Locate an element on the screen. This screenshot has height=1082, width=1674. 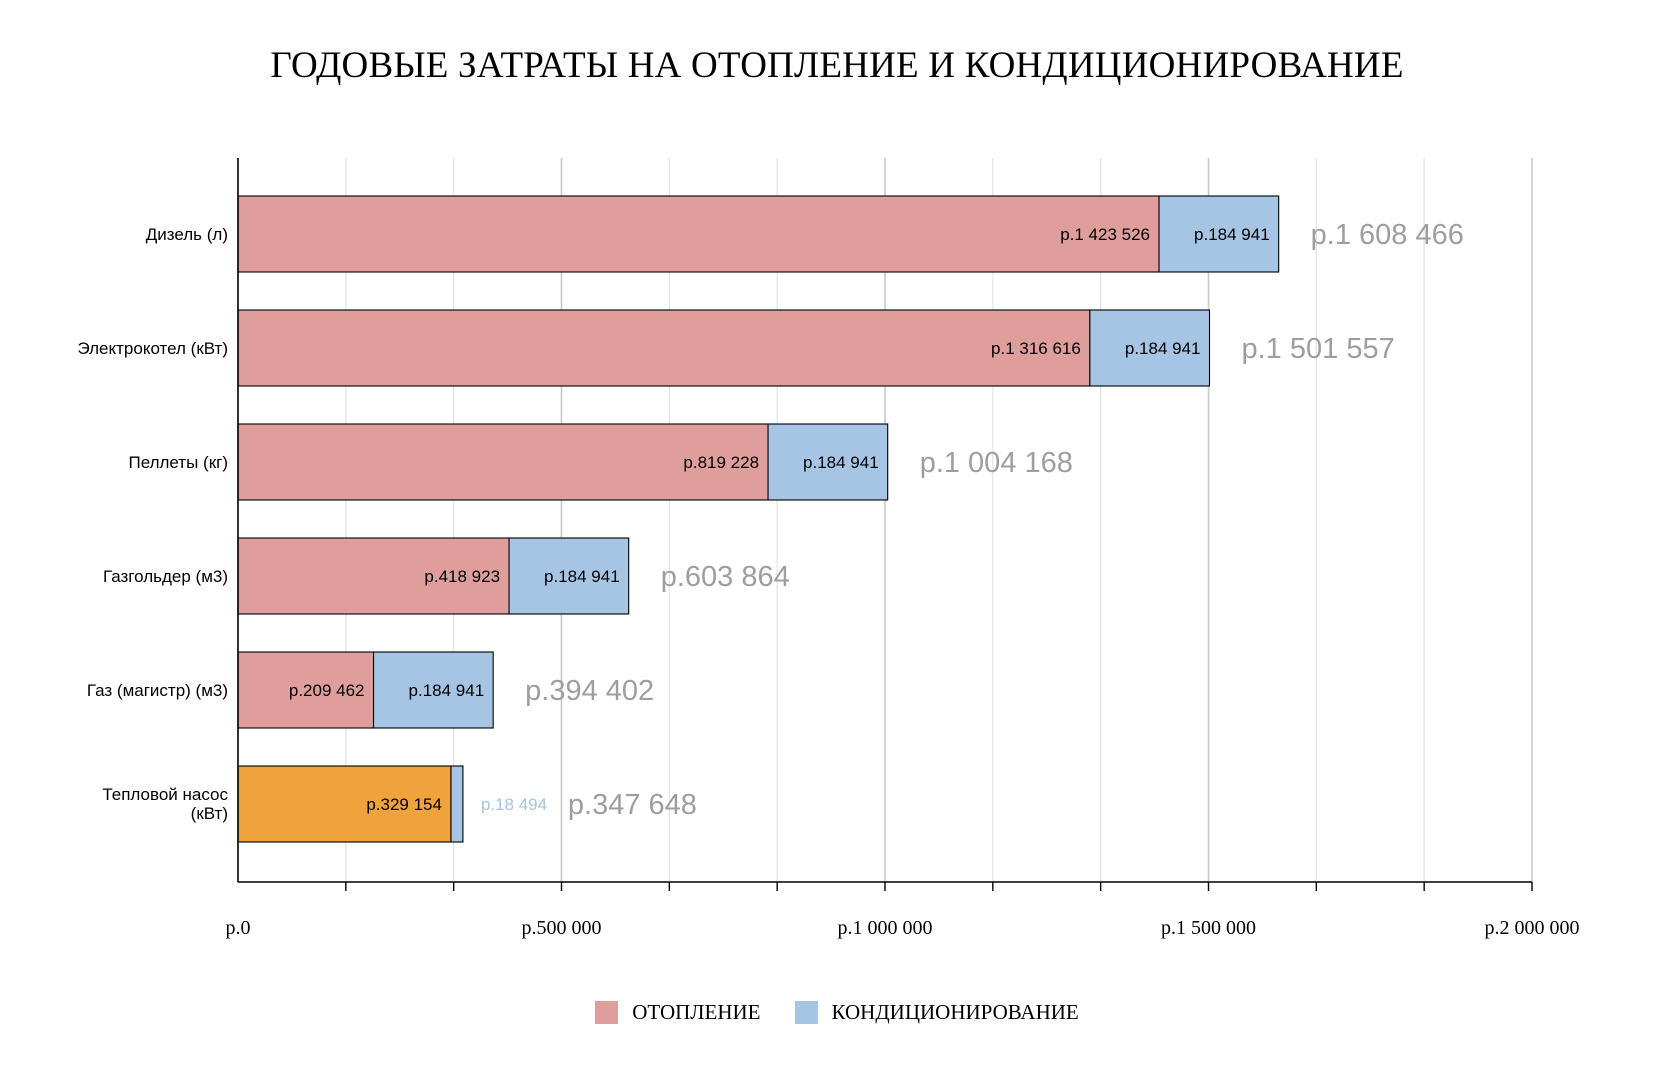
value-label-heating: р.329 154 is located at coordinates (404, 804).